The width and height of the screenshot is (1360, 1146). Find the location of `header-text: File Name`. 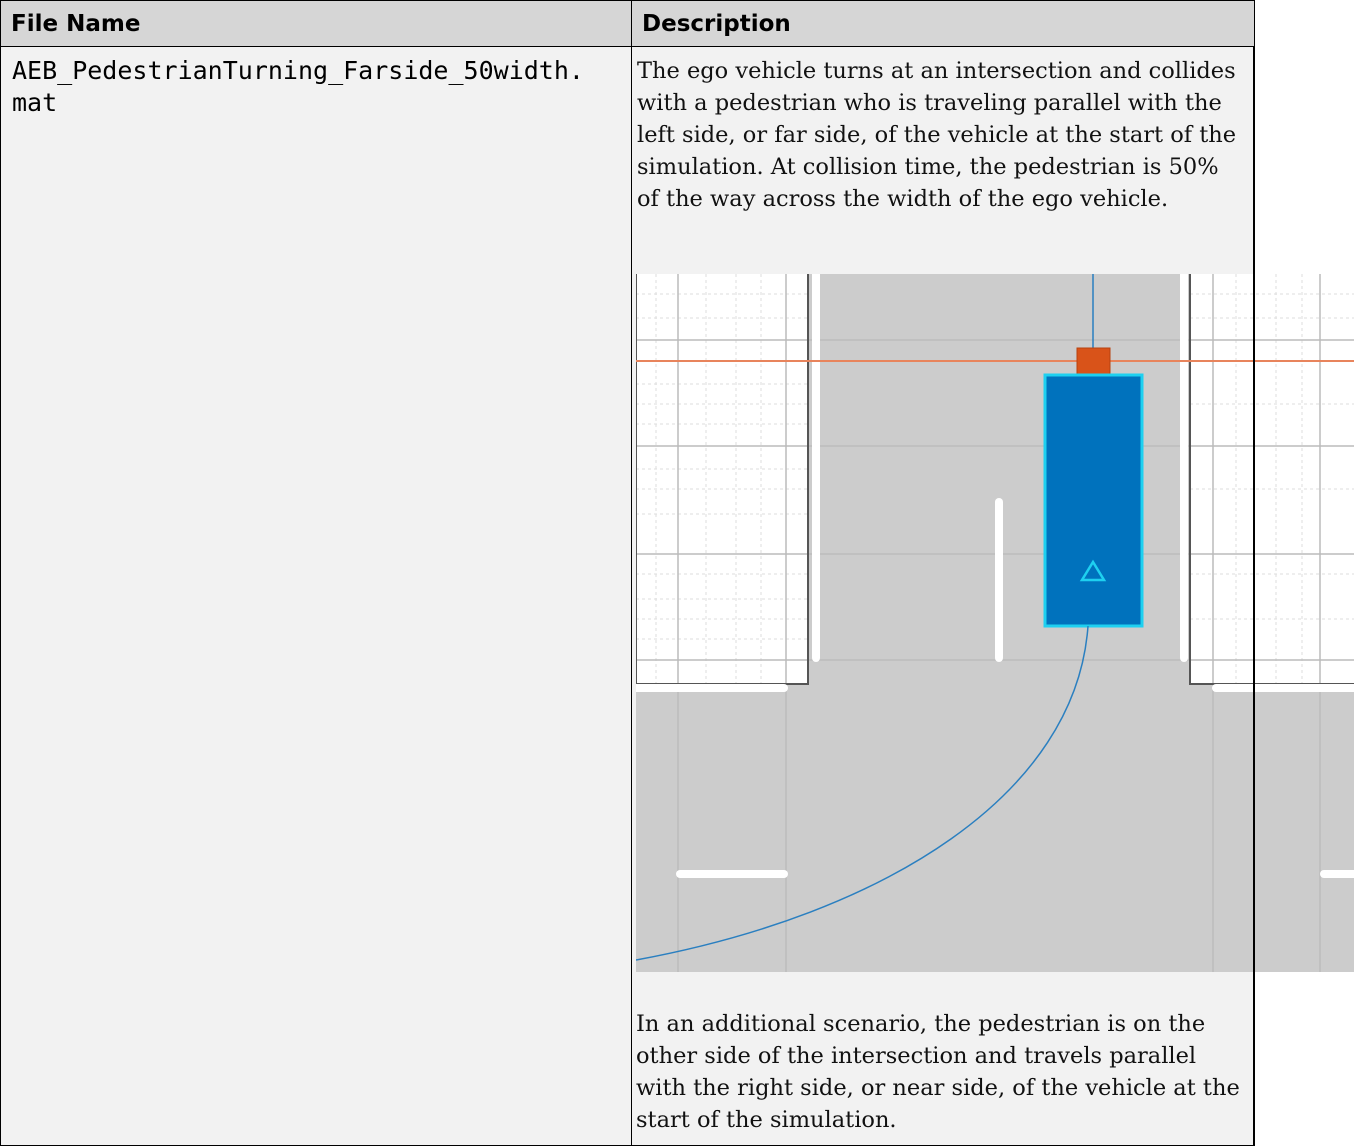

header-text: File Name is located at coordinates (76, 24).